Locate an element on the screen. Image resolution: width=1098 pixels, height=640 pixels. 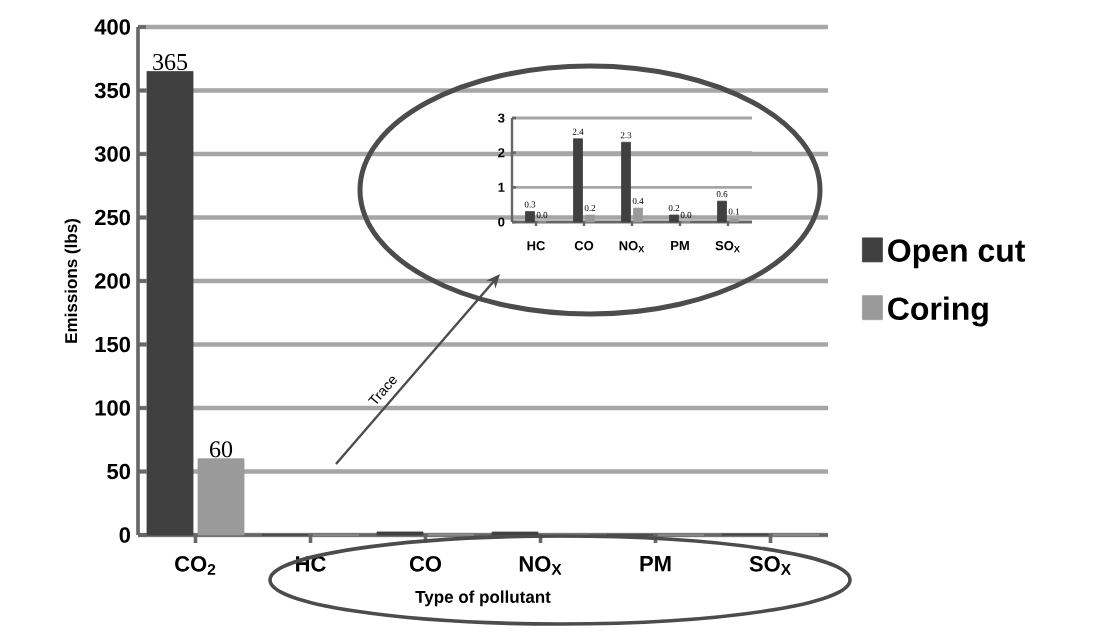
y-tick-label: 1 is located at coordinates (501, 187).